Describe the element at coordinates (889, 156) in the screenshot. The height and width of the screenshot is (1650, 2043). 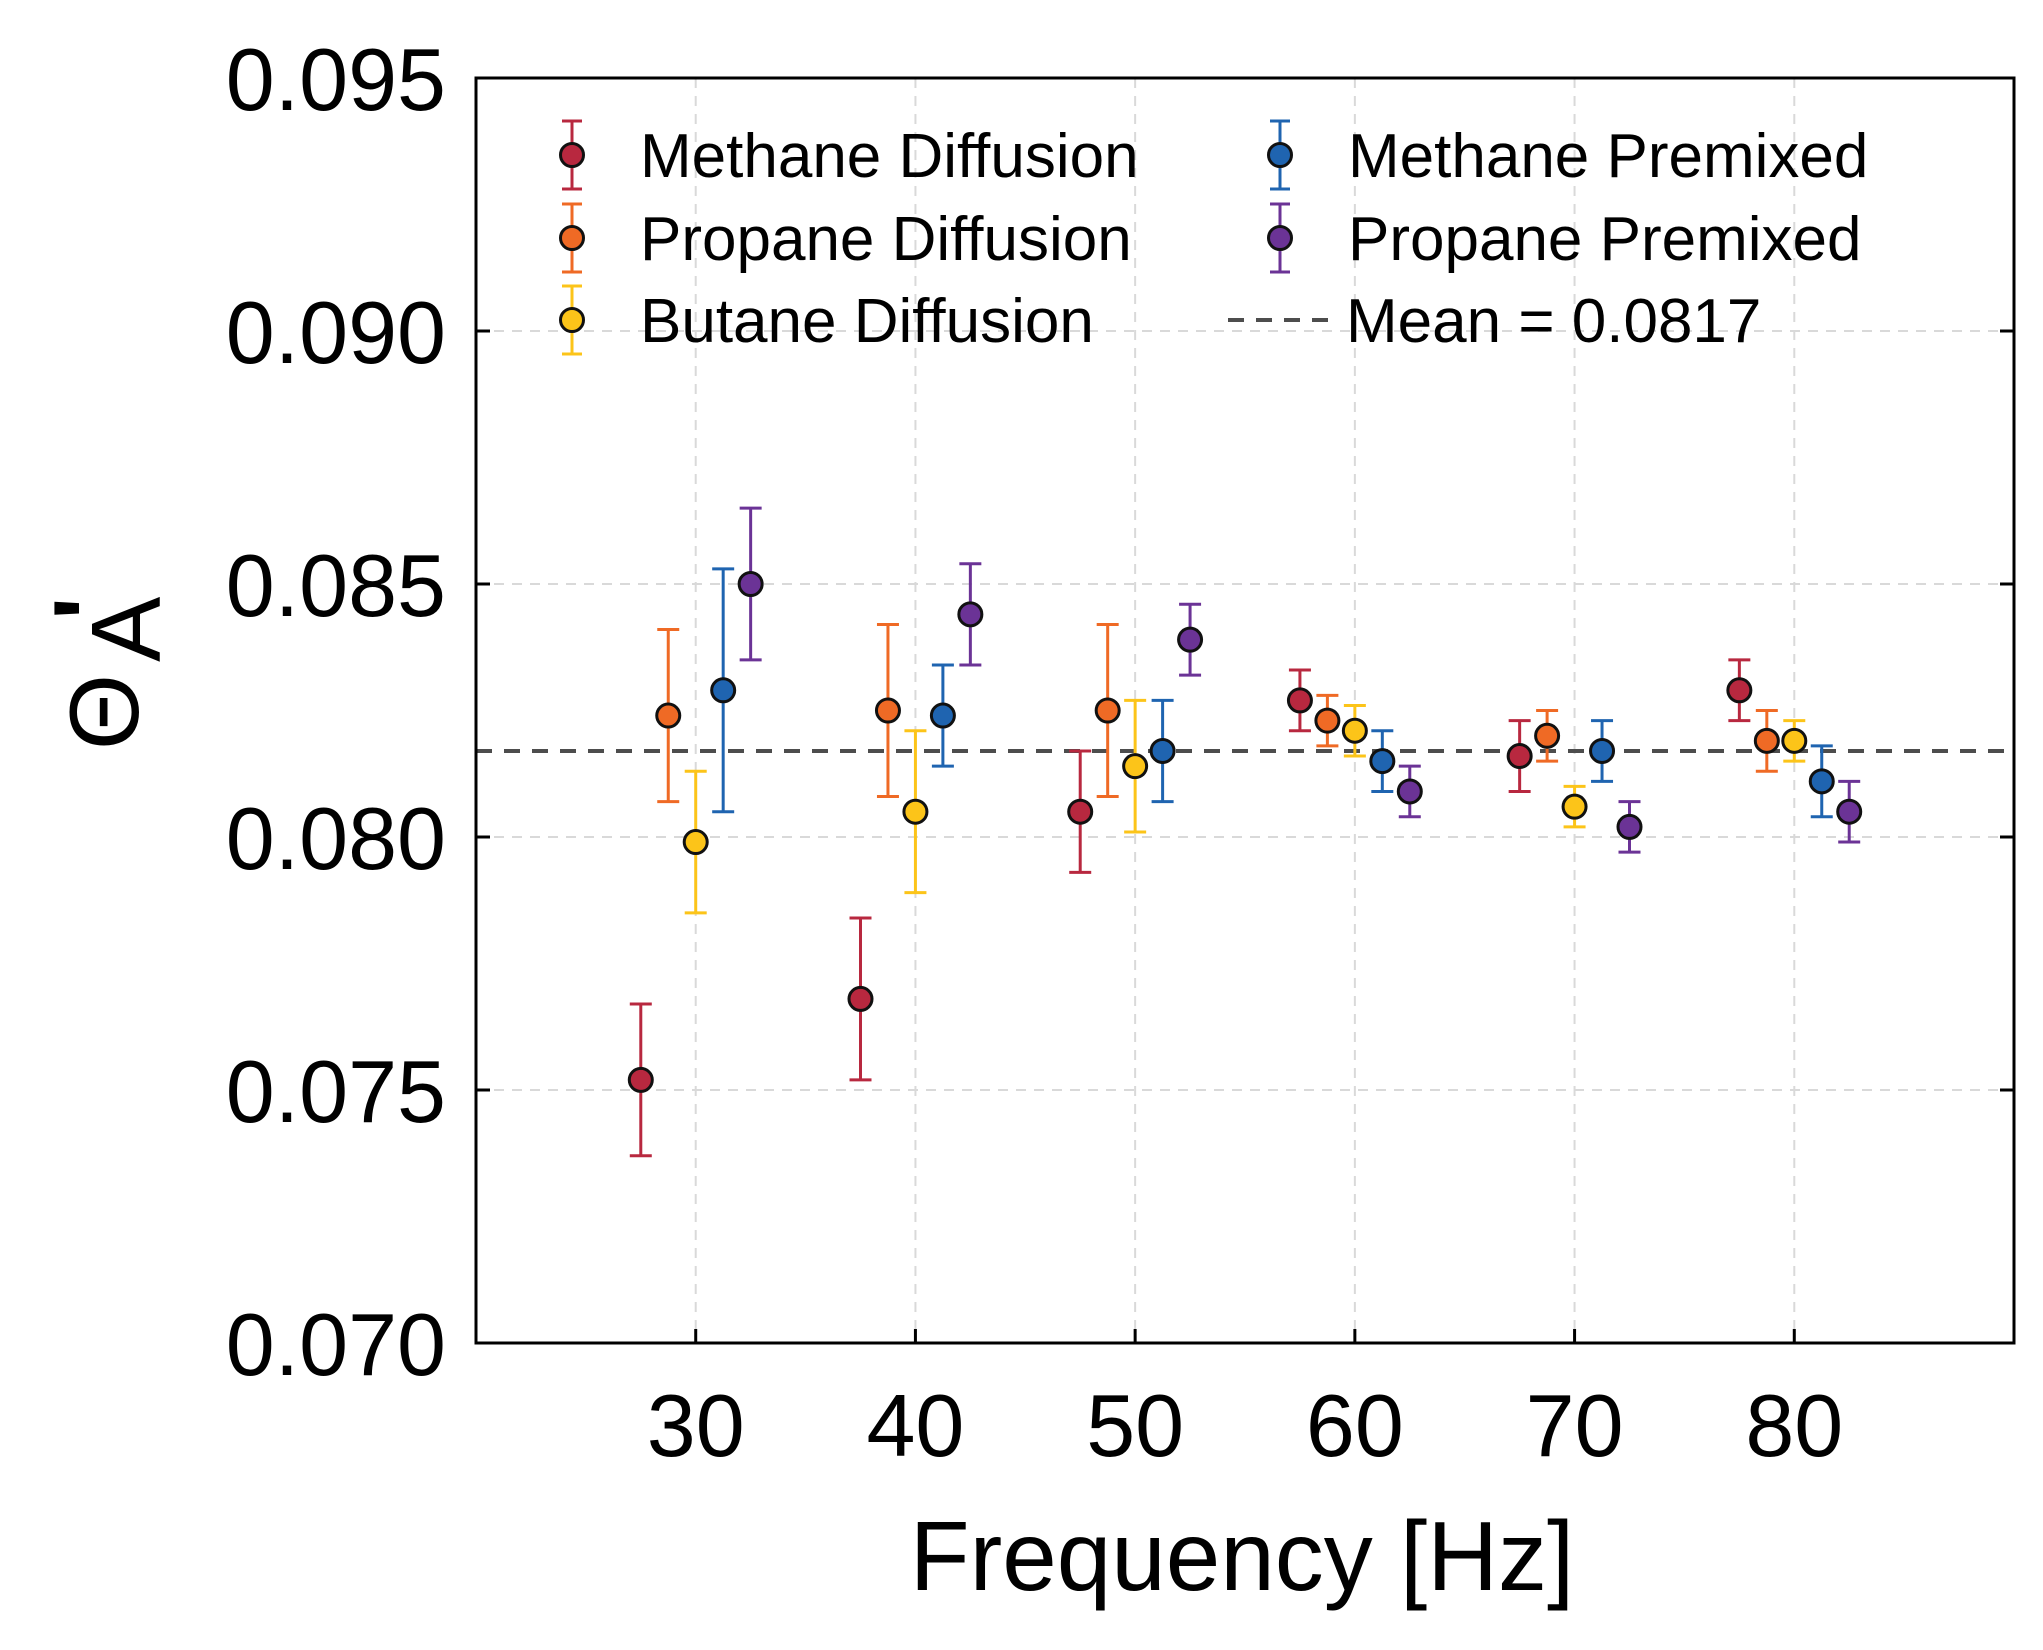
I see `legend-label: Methane Diffusion` at that location.